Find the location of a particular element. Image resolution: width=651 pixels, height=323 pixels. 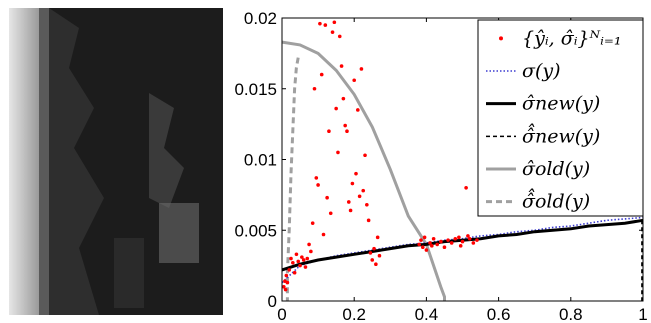

y-tick-label: 0.02 is located at coordinates (260, 18).